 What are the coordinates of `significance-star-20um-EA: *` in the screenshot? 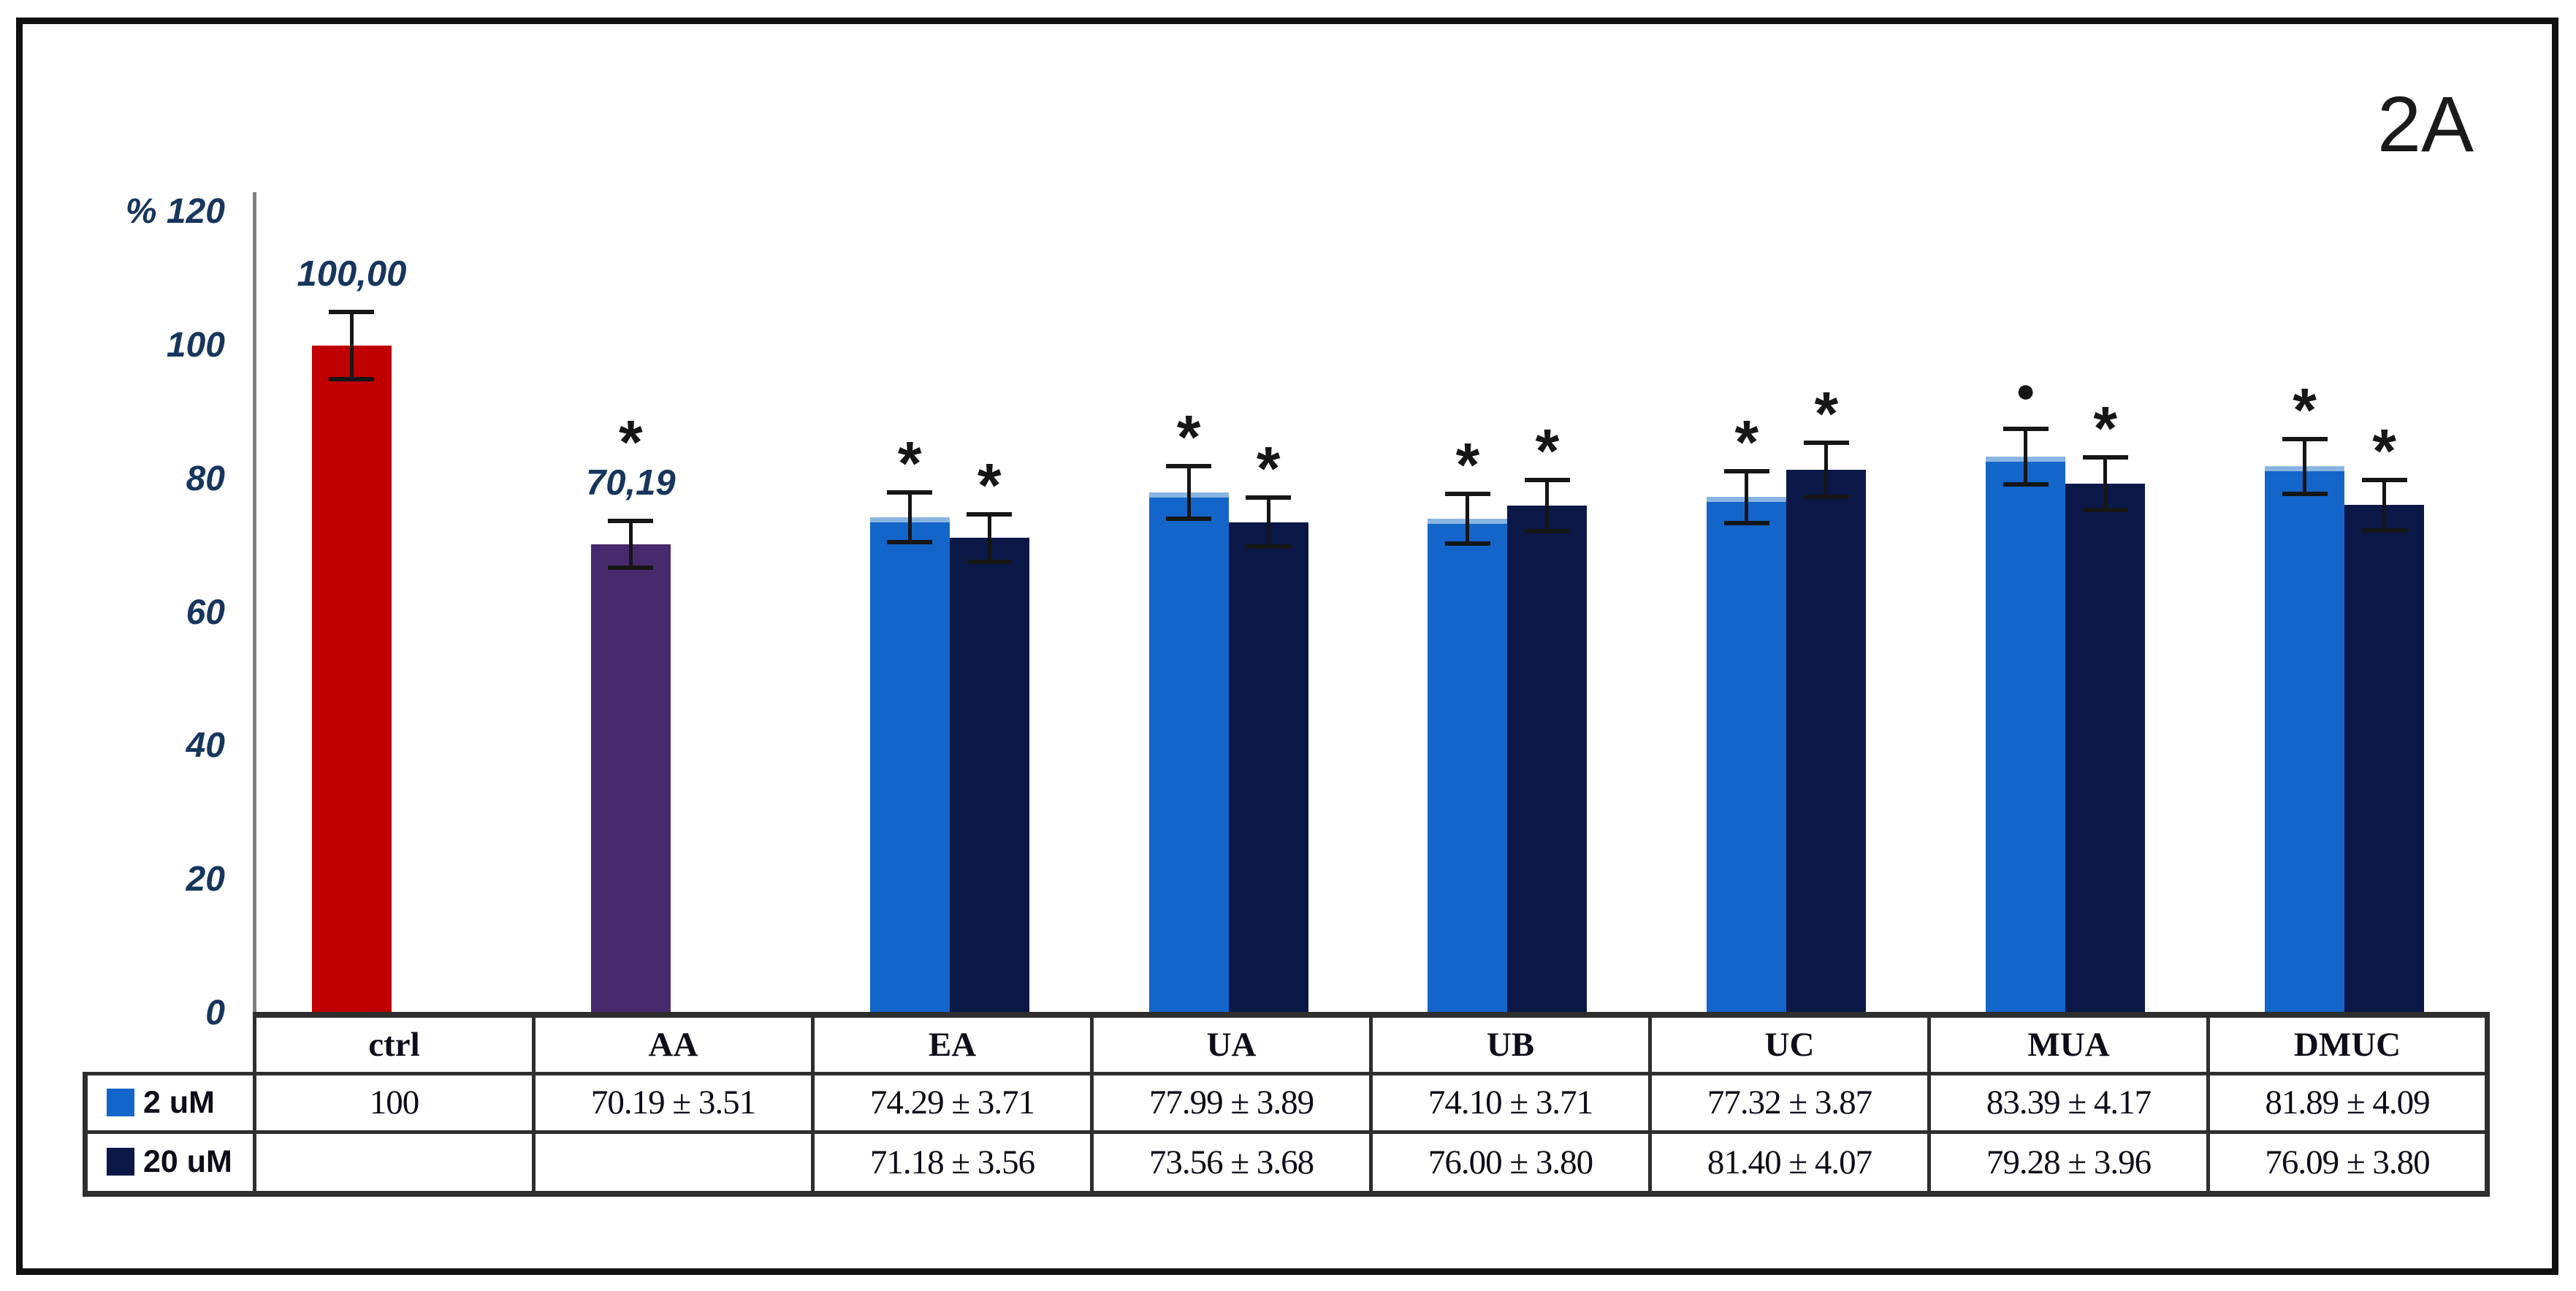 It's located at (990, 484).